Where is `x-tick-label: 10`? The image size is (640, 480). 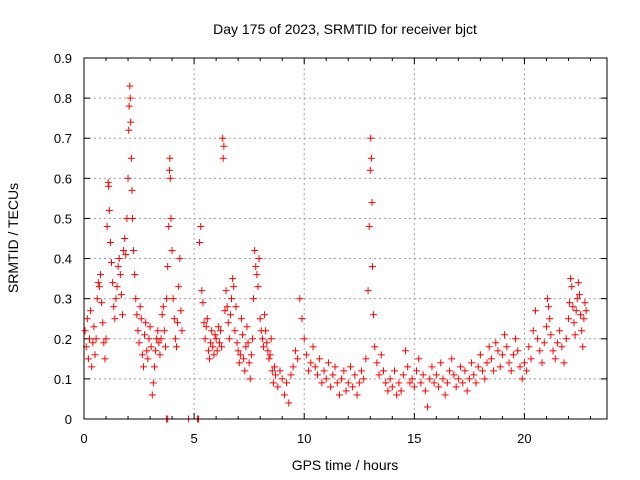
x-tick-label: 10 is located at coordinates (304, 438).